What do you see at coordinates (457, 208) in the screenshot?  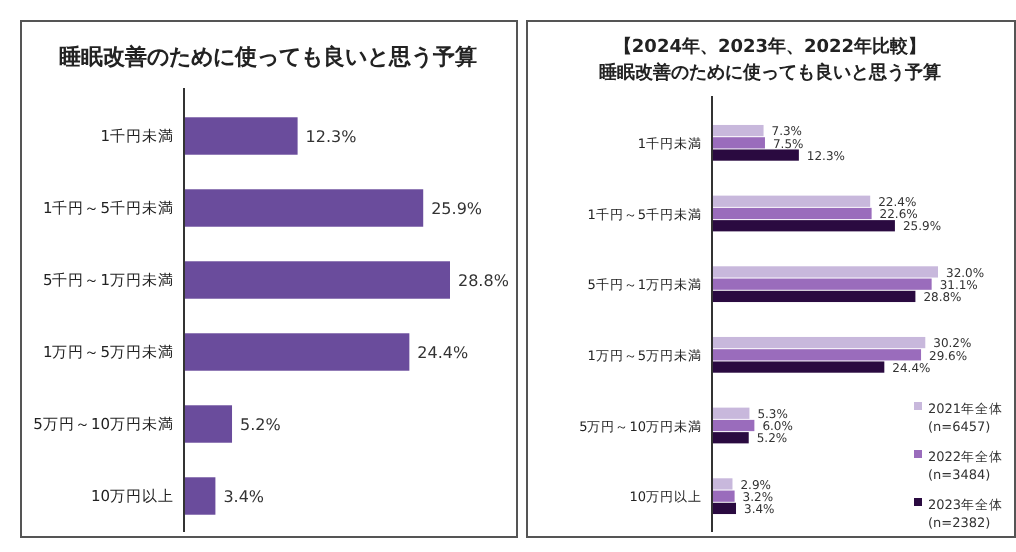 I see `data-label: 25.9%` at bounding box center [457, 208].